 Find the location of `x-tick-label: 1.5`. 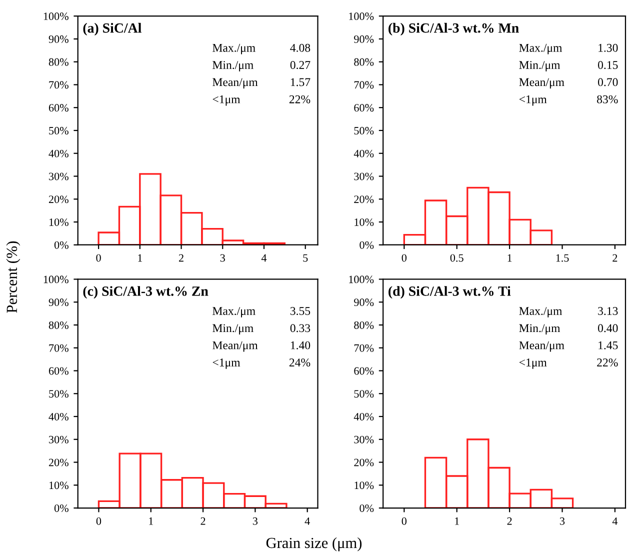

x-tick-label: 1.5 is located at coordinates (562, 258).